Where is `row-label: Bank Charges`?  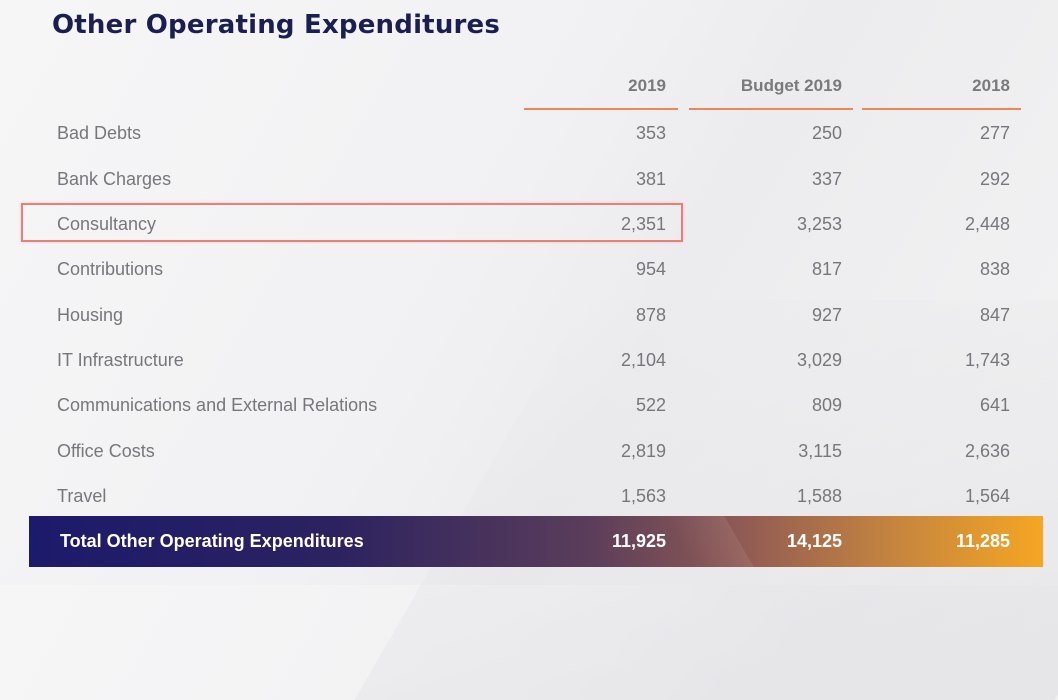 row-label: Bank Charges is located at coordinates (114, 179).